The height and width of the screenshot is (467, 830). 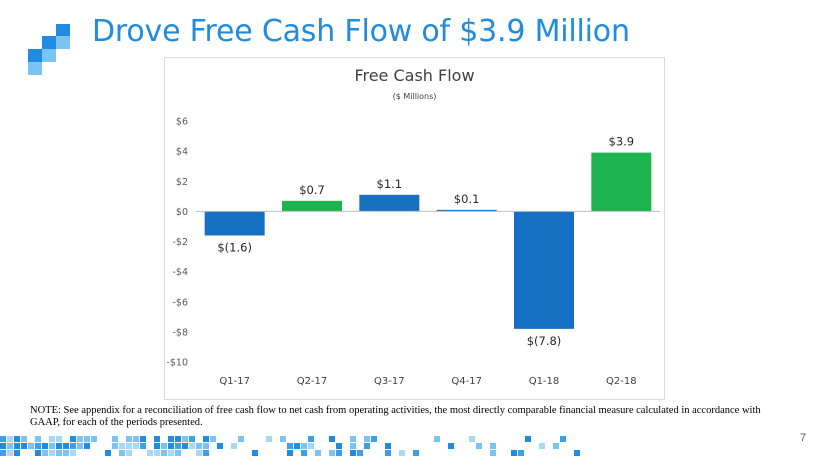 What do you see at coordinates (234, 381) in the screenshot?
I see `x-tick-label: Q1-17` at bounding box center [234, 381].